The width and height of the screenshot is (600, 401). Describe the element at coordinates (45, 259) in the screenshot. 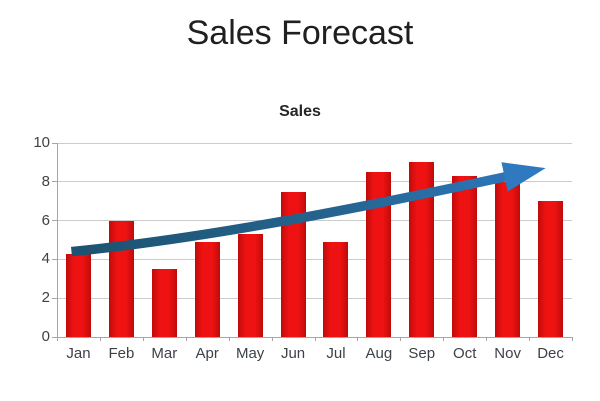

I see `y-axis-label: 4` at that location.